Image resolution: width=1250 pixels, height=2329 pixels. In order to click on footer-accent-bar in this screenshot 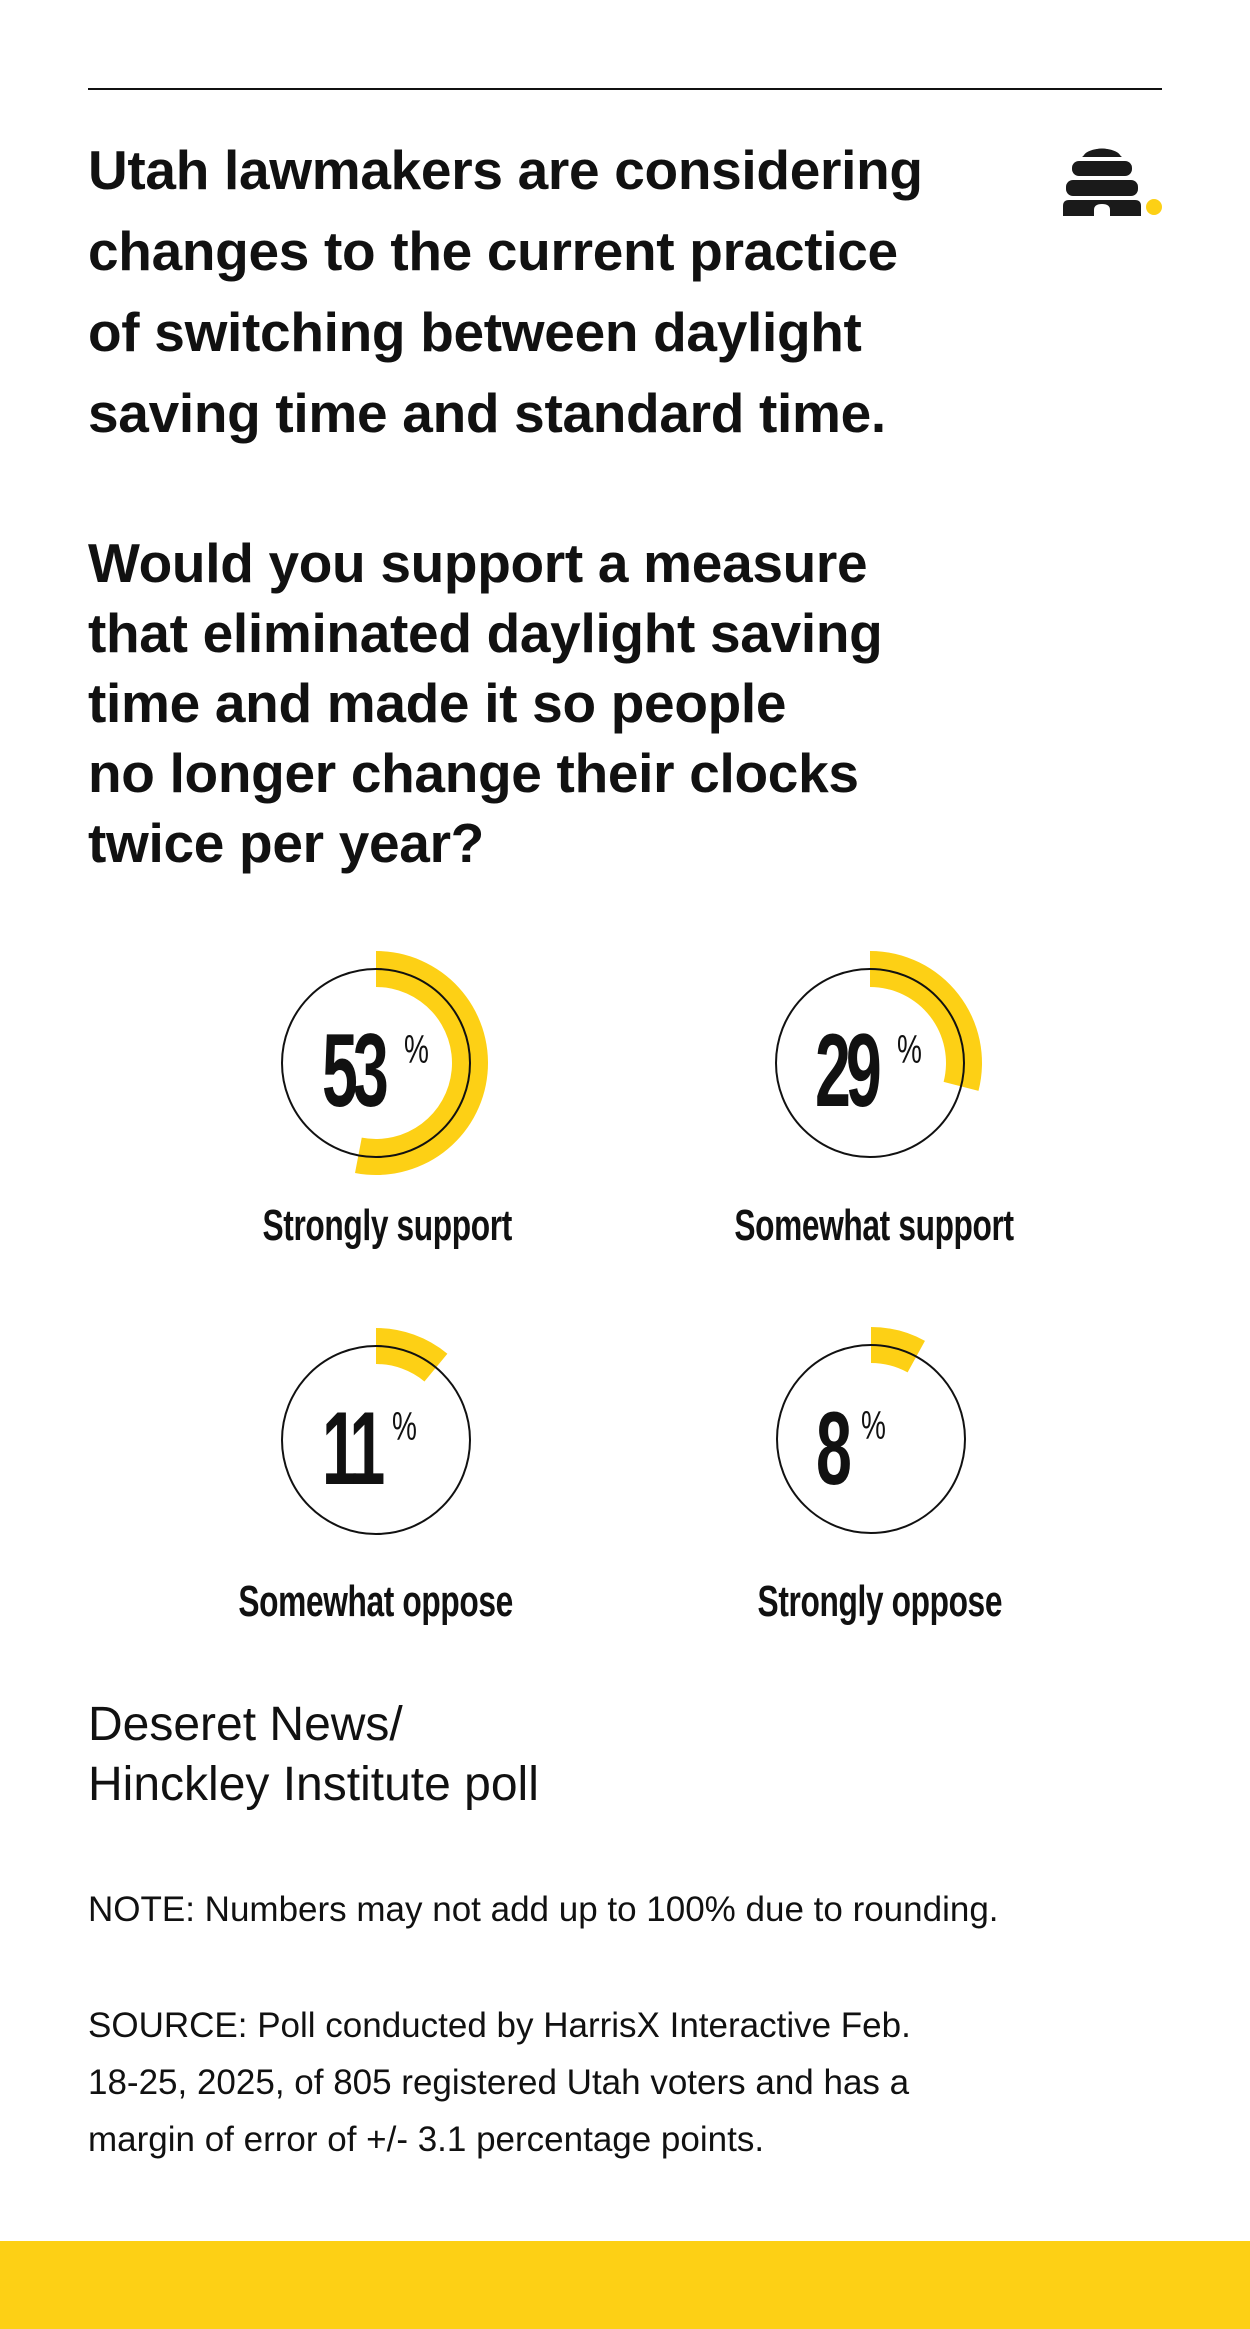, I will do `click(625, 2285)`.